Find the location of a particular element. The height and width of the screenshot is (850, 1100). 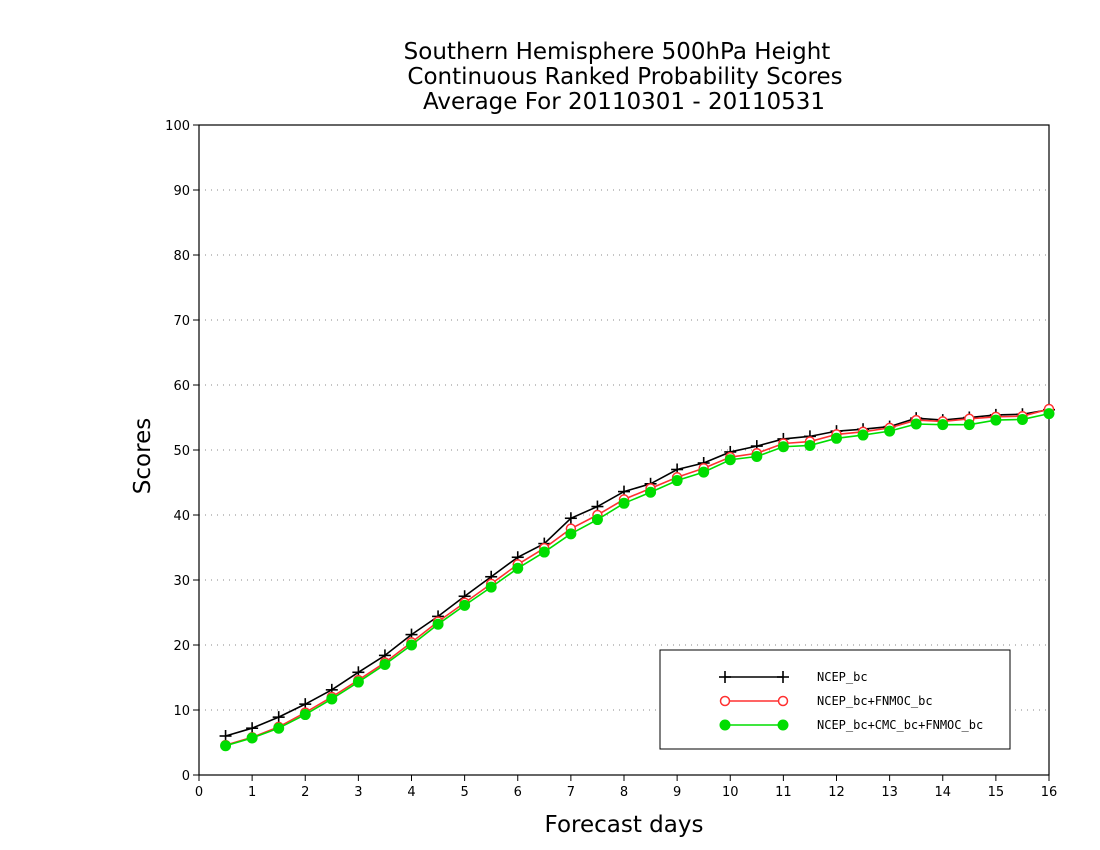

legend-label: NCEP_bc+FNMOC_bc is located at coordinates (875, 701).